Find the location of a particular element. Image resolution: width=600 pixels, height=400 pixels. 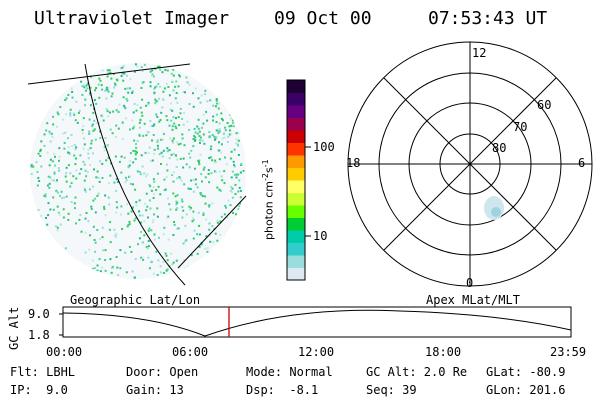

geographic-title: Geographic Lat/Lon is located at coordinates (135, 300).